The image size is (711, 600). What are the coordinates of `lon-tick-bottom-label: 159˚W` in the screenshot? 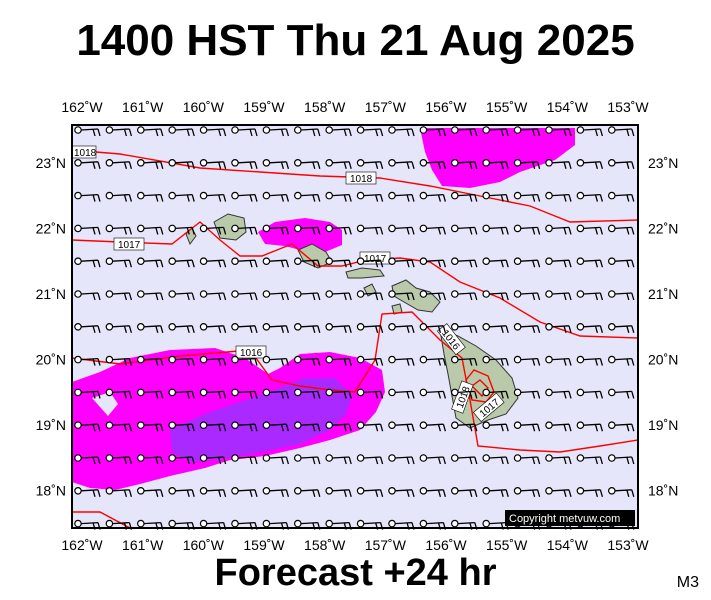 It's located at (264, 545).